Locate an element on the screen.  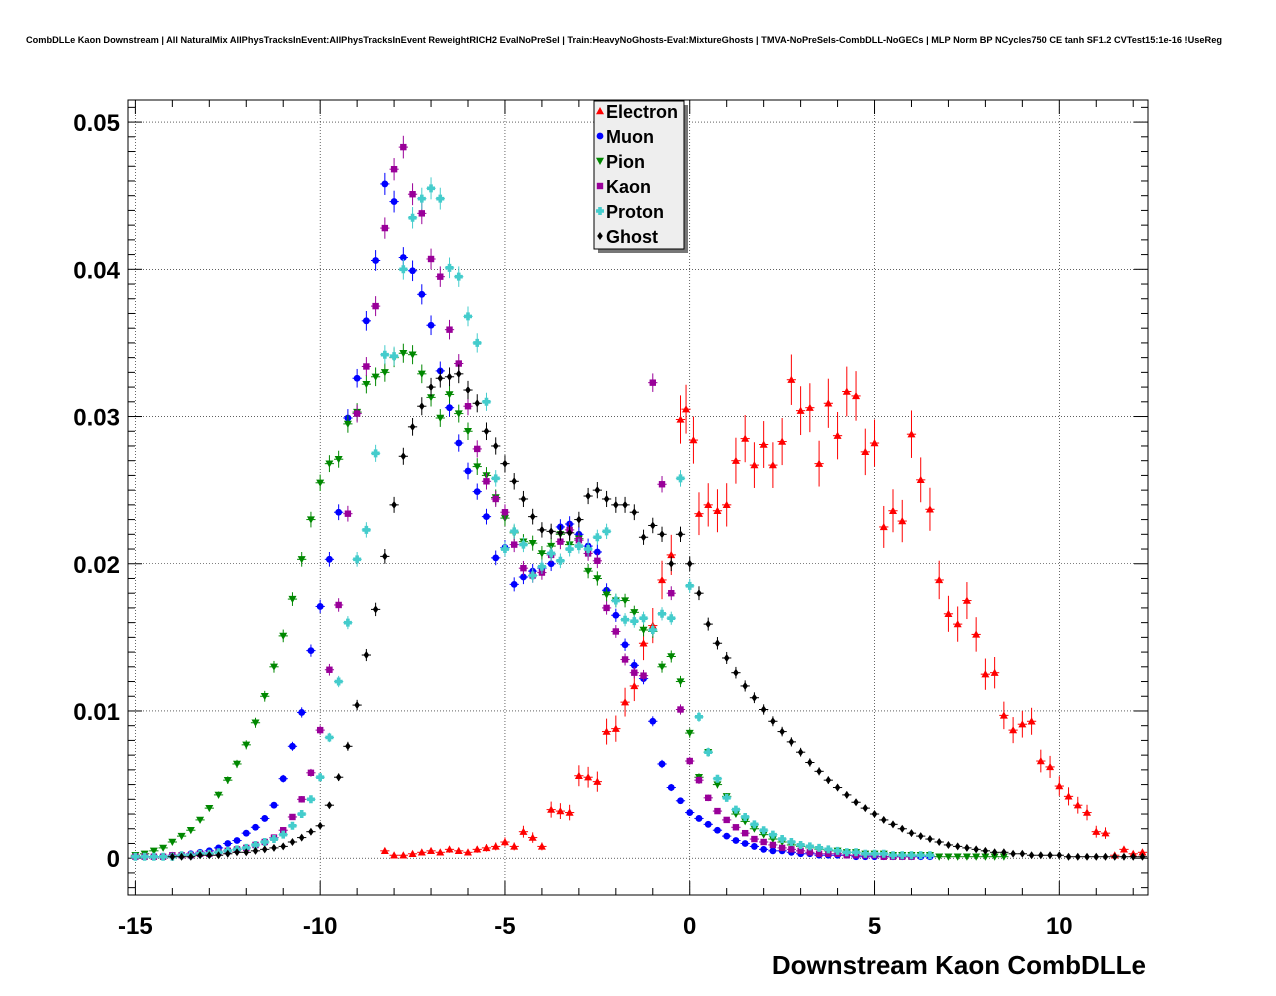
x-tick-label: 10 is located at coordinates (1059, 926).